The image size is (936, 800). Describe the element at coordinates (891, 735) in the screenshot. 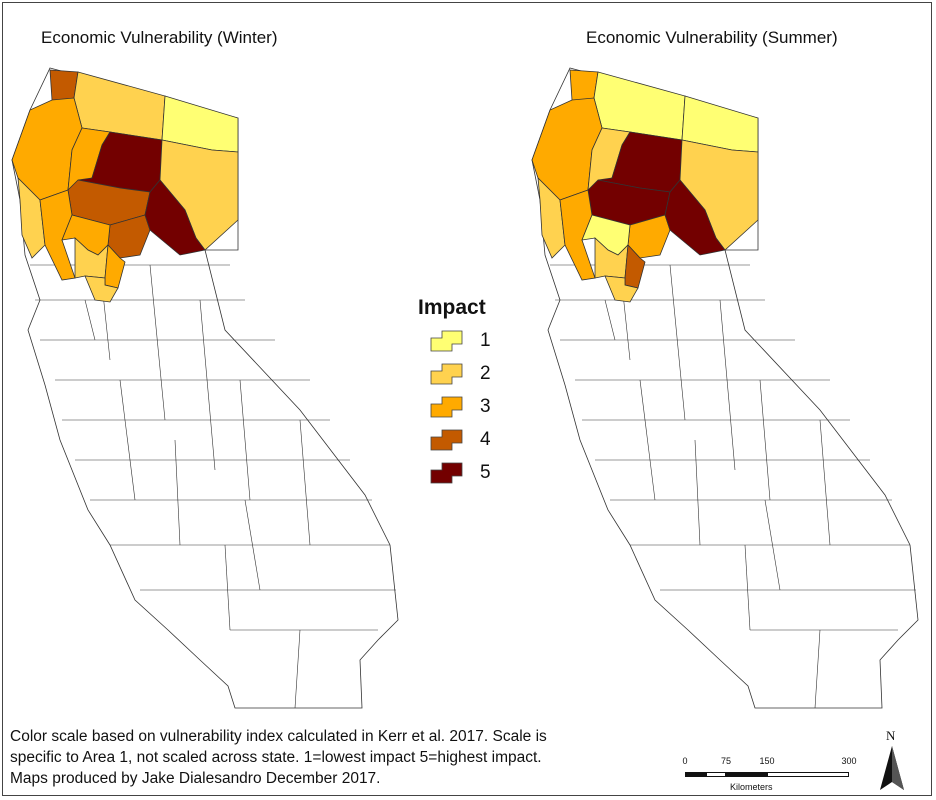

I see `north-label: N` at that location.